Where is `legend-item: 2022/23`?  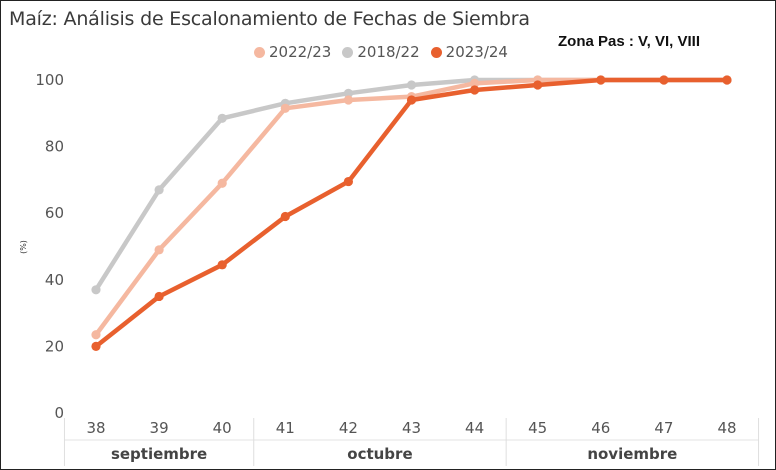 legend-item: 2022/23 is located at coordinates (292, 52).